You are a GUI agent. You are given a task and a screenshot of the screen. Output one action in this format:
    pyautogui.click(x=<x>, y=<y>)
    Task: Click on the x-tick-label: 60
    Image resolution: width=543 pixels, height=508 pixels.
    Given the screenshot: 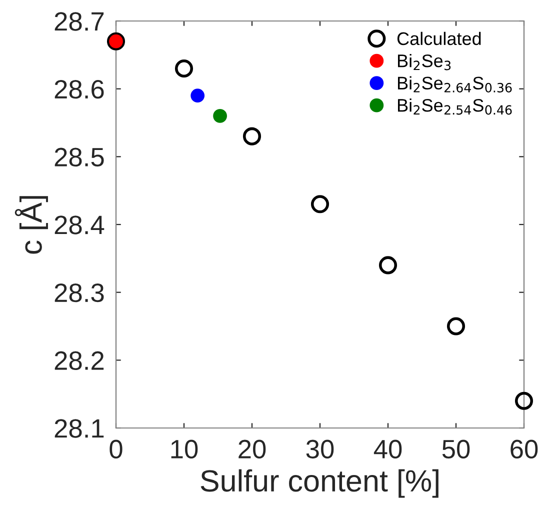 What is the action you would take?
    pyautogui.click(x=524, y=449)
    